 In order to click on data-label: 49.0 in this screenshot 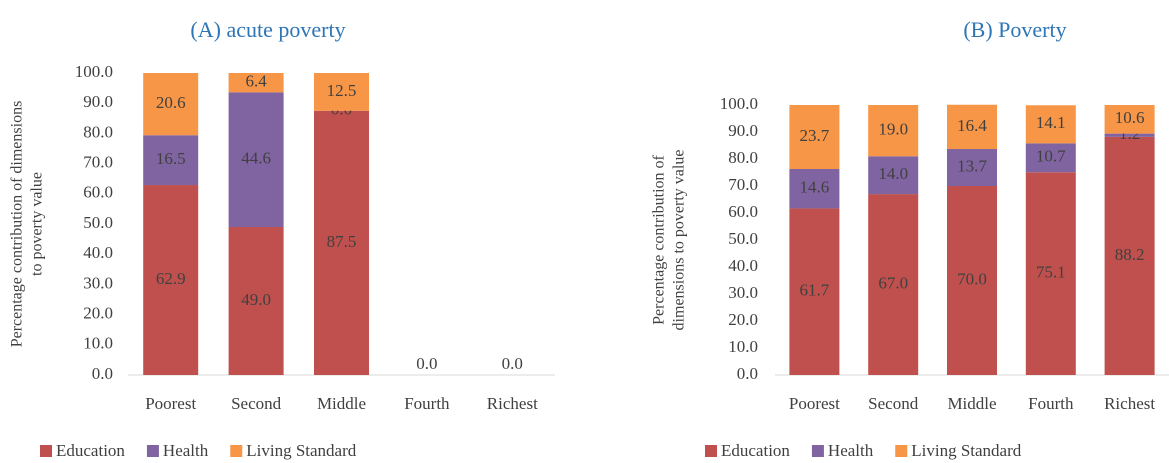, I will do `click(256, 299)`.